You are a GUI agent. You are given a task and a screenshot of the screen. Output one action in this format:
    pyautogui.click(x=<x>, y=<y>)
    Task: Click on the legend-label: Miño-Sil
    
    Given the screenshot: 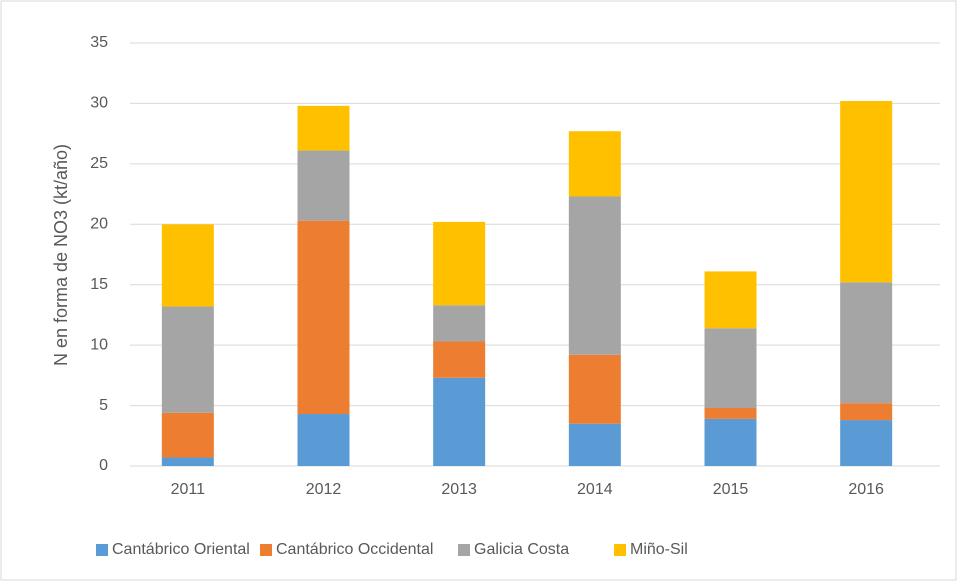 What is the action you would take?
    pyautogui.click(x=659, y=549)
    